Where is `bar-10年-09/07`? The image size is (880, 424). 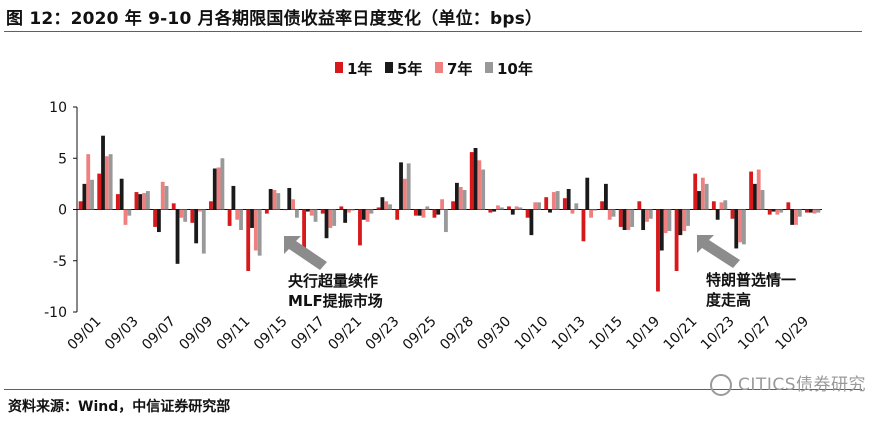
bar-10年-09/07 is located at coordinates (166, 197).